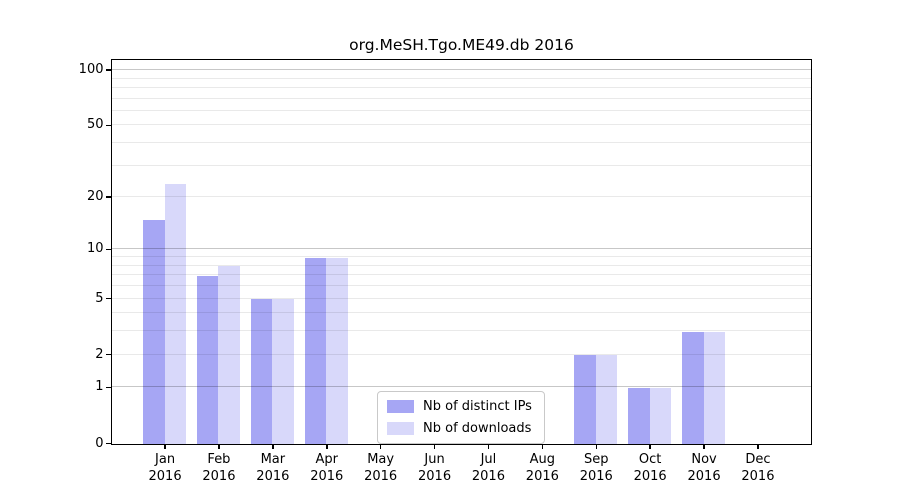 Image resolution: width=900 pixels, height=500 pixels. I want to click on x-tick-label: Aug 2016, so click(542, 468).